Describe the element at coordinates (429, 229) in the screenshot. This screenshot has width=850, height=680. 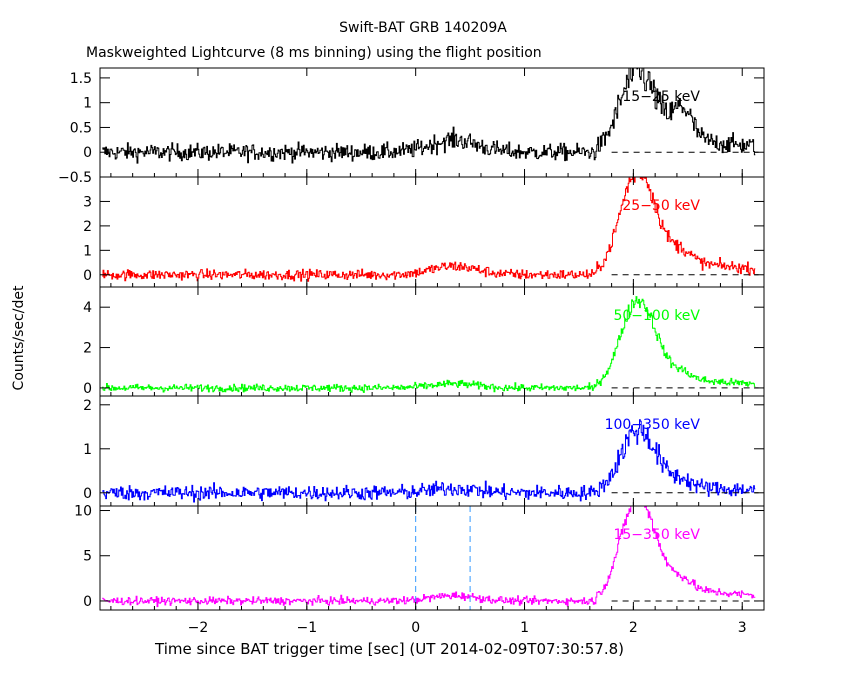
I see `panel-2-series-line` at that location.